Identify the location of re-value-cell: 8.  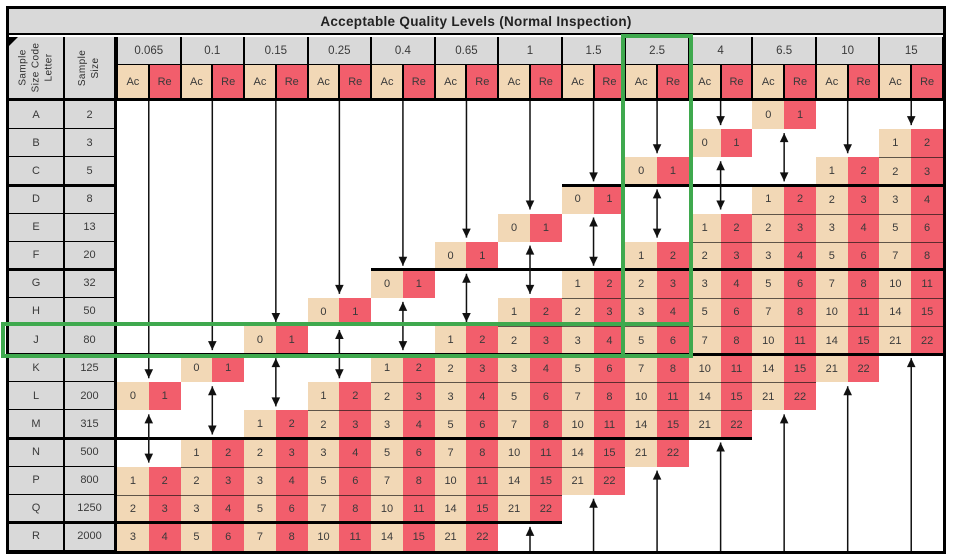
(609, 396).